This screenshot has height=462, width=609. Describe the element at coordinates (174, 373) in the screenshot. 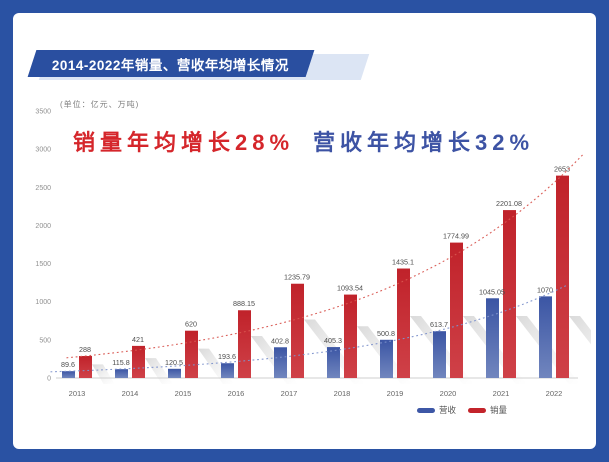

I see `revenue-bar-2015` at that location.